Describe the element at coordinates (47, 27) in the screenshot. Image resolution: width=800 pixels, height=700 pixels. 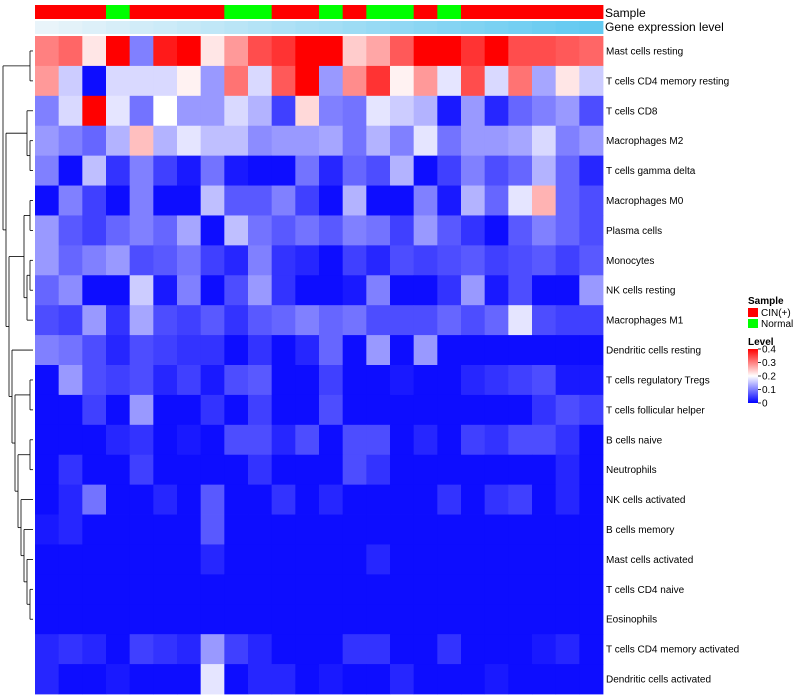
I see `expression-level-cell` at that location.